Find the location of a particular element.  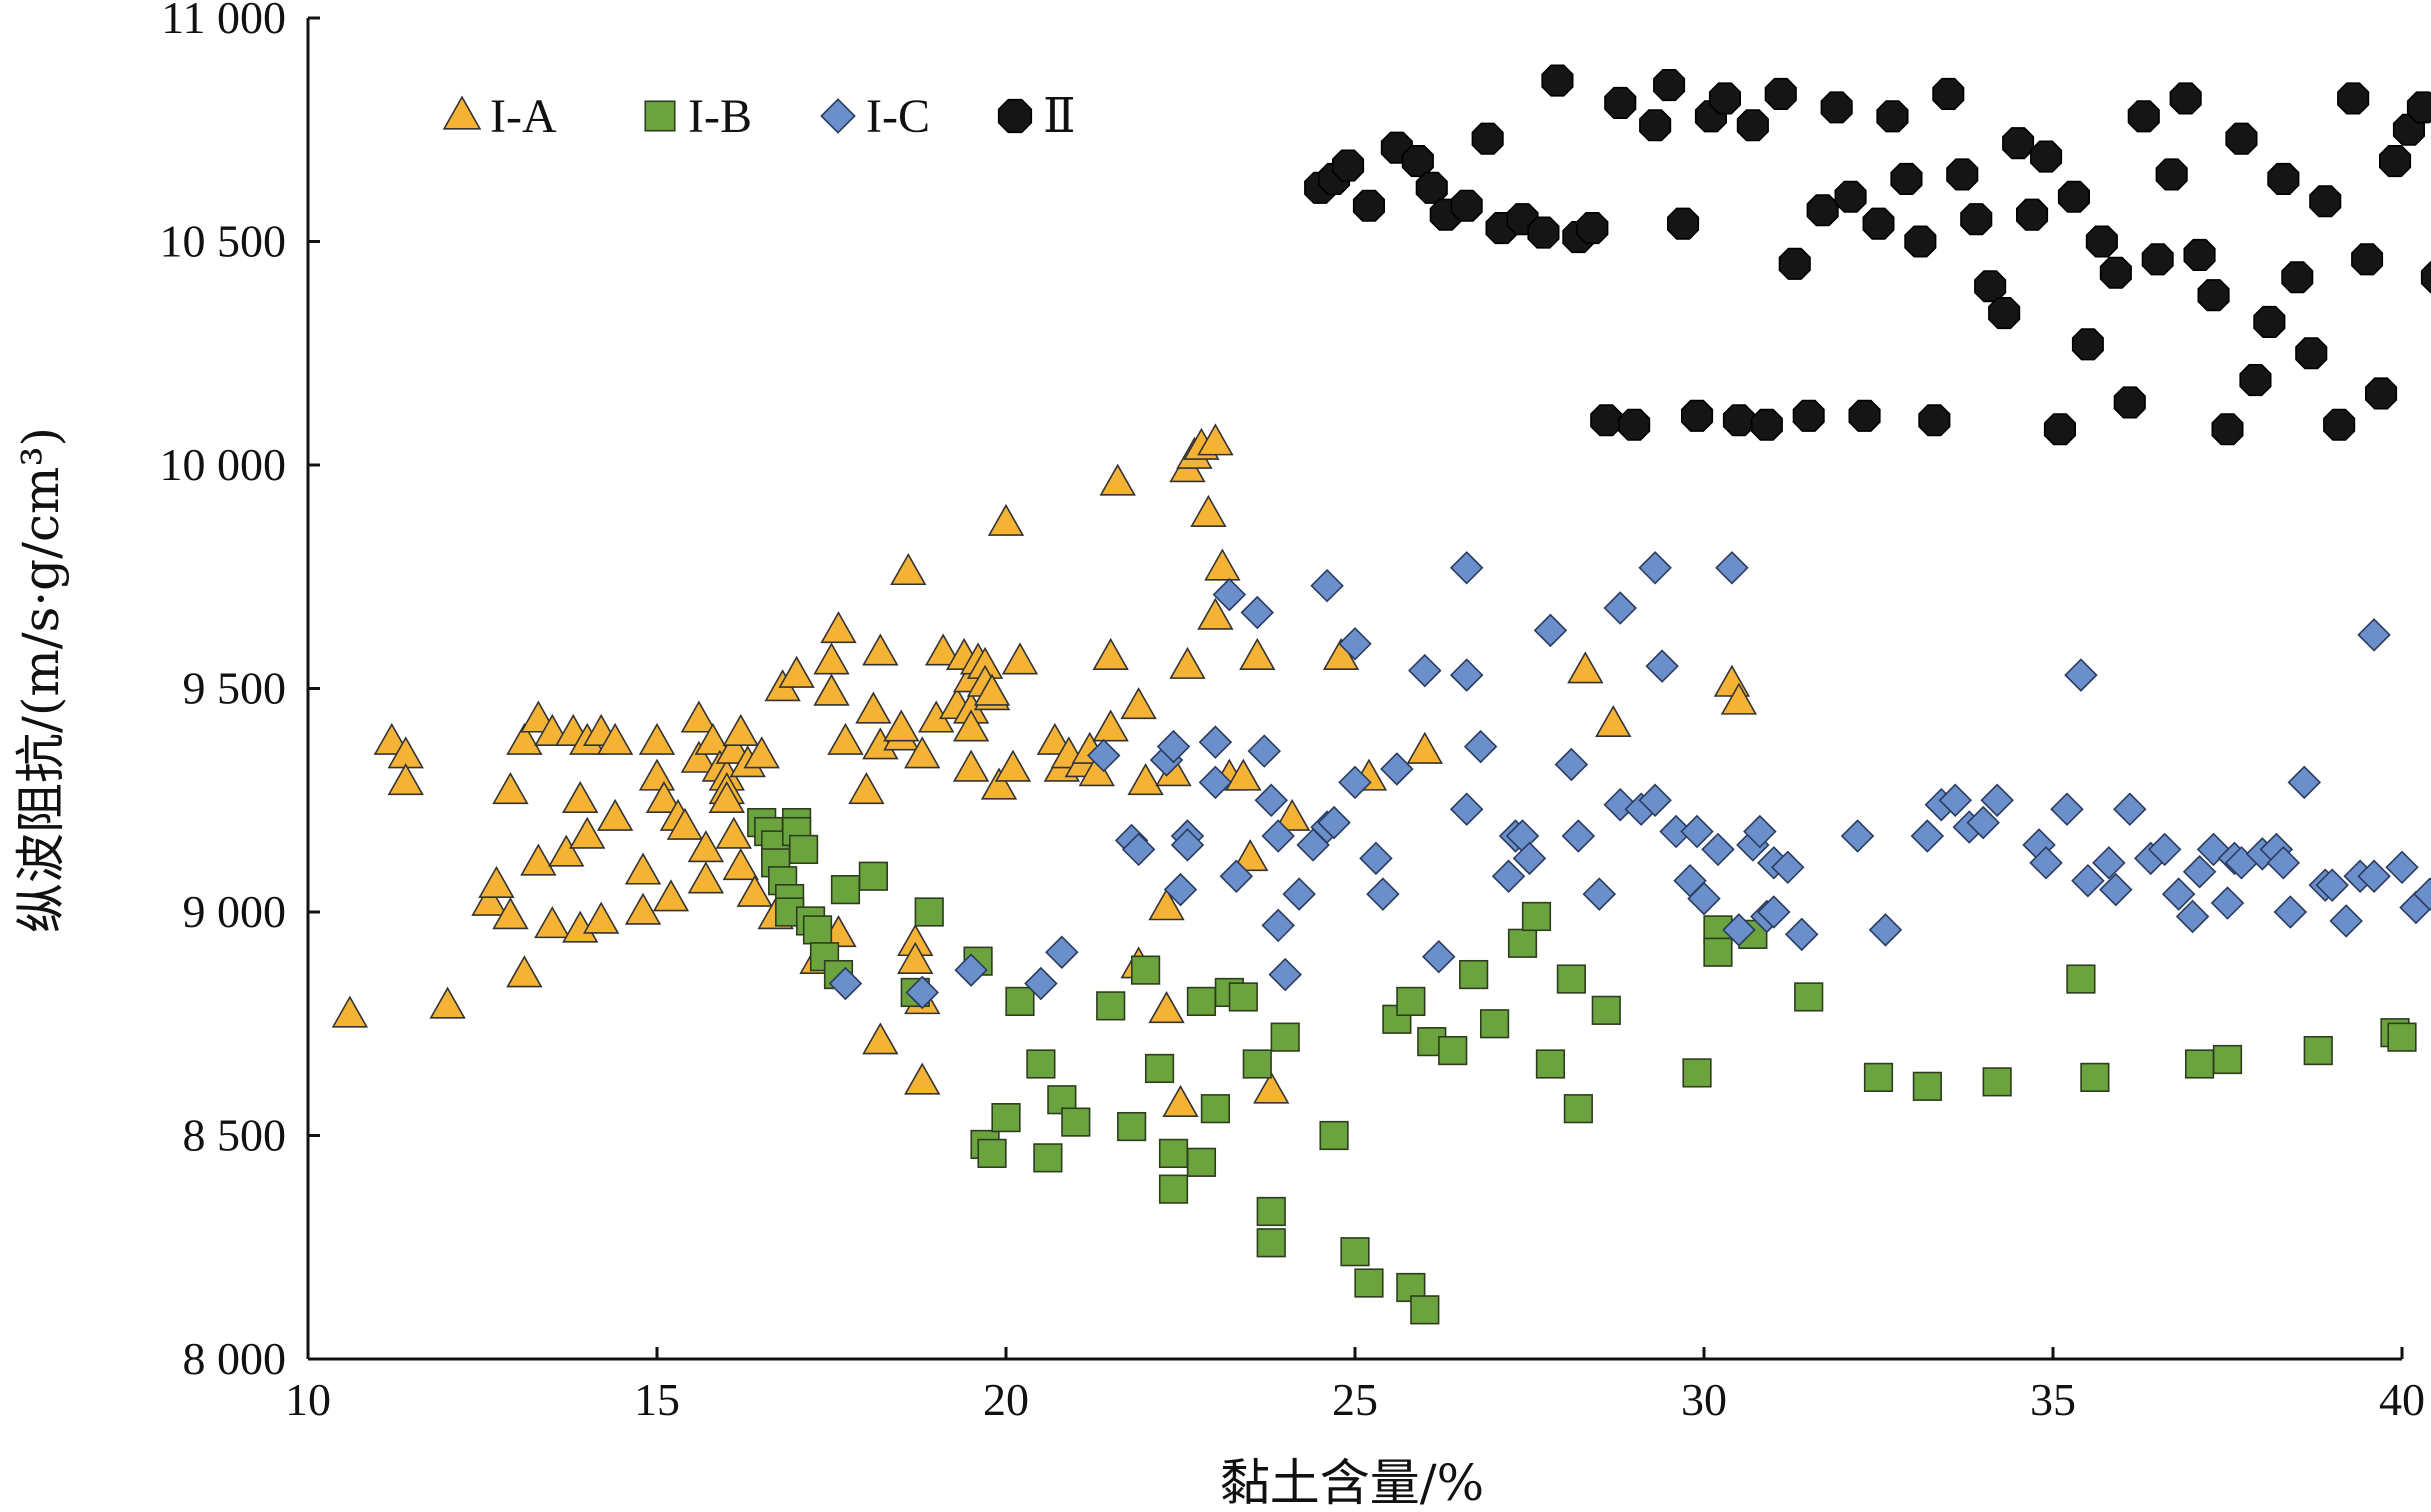

y-tick-label: 8 000 is located at coordinates (235, 1358).